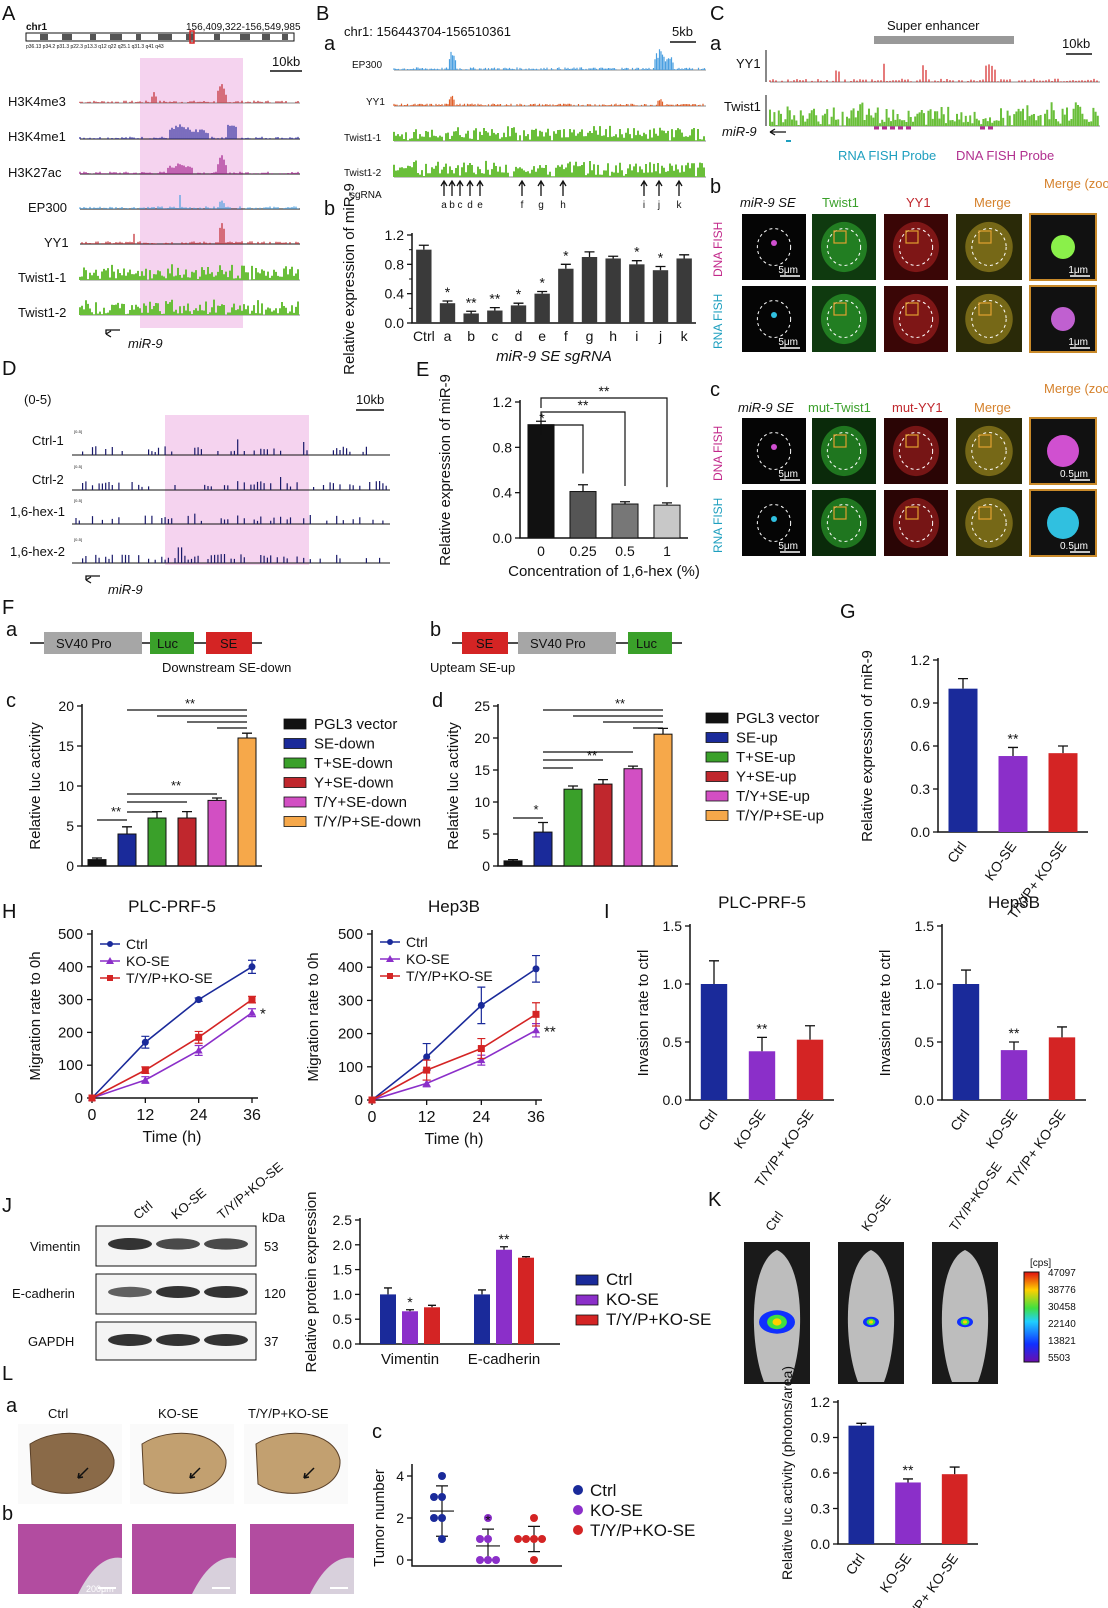 The image size is (1108, 1608). I want to click on sgrna-arrow-label: c, so click(460, 205).